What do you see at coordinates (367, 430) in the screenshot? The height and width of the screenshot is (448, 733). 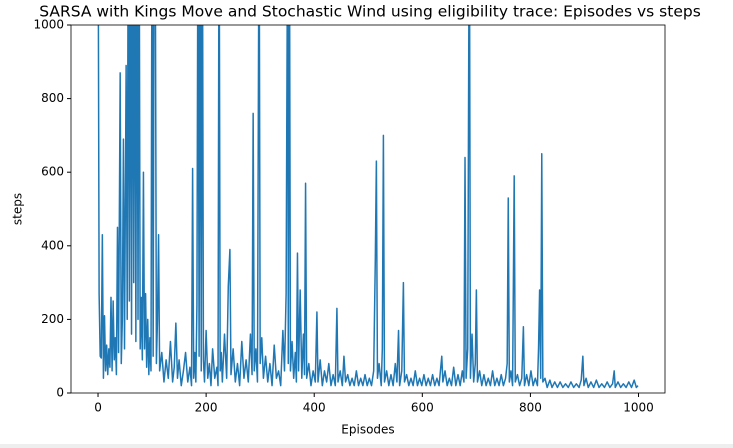 I see `x-axis-label: Episodes` at bounding box center [367, 430].